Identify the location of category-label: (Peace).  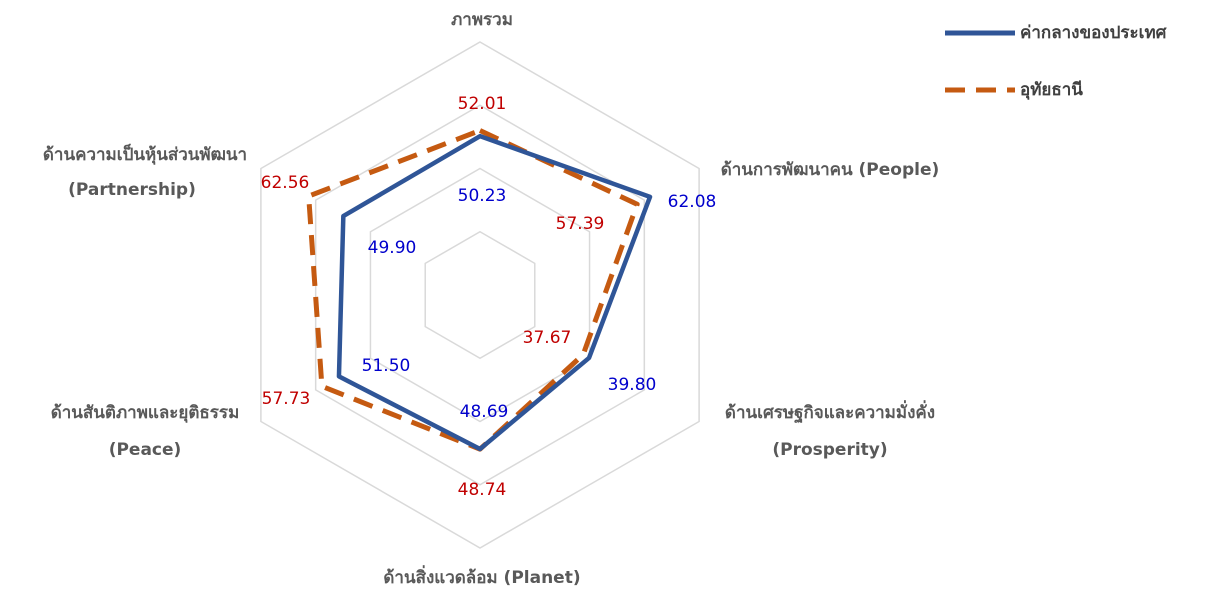
(145, 450).